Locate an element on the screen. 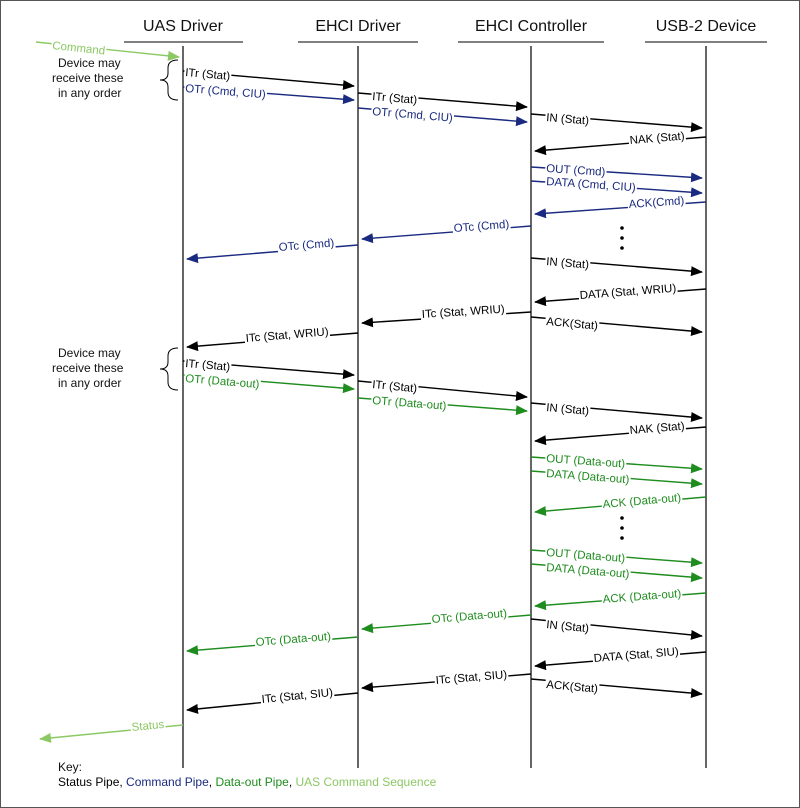  message-label: ITc (Stat, SIU) is located at coordinates (297, 696).